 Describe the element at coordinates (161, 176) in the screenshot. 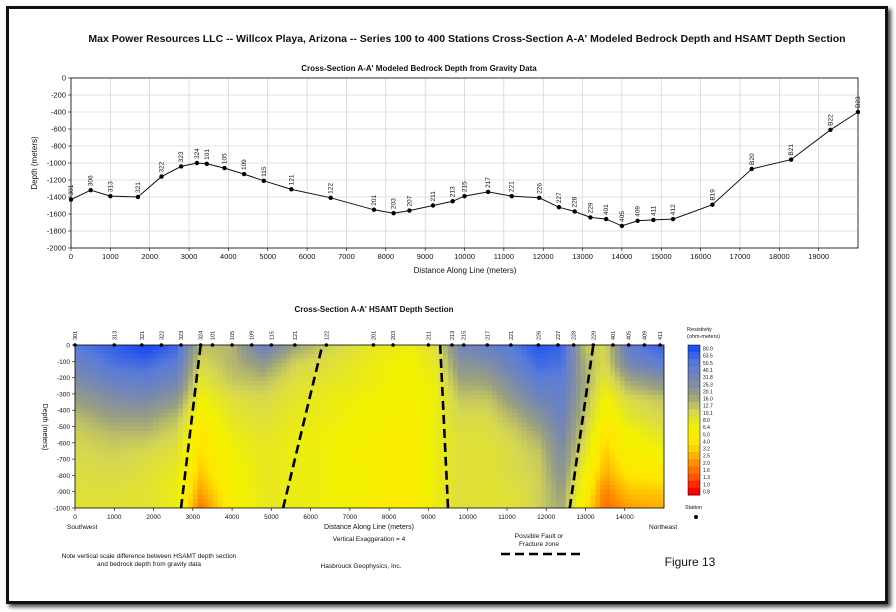

I see `gravity-data-point` at that location.